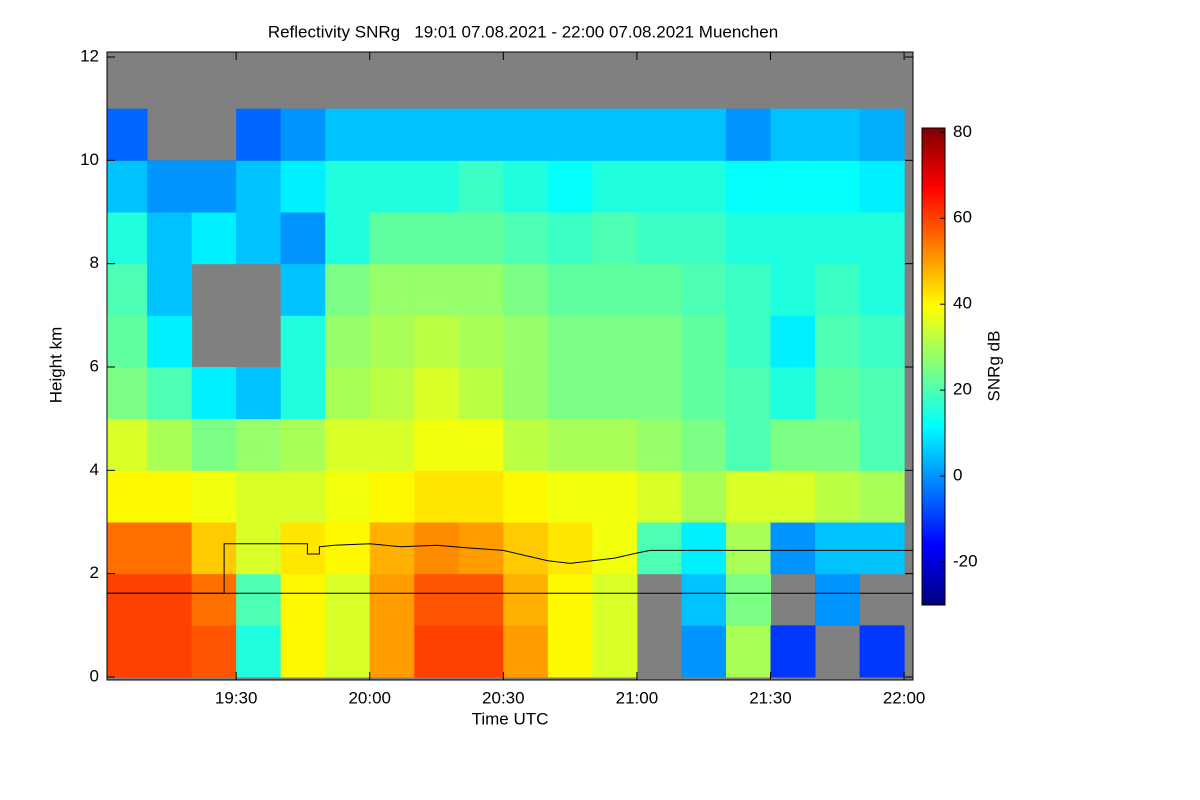 The image size is (1200, 800). What do you see at coordinates (94, 675) in the screenshot?
I see `y-tick-label: 0` at bounding box center [94, 675].